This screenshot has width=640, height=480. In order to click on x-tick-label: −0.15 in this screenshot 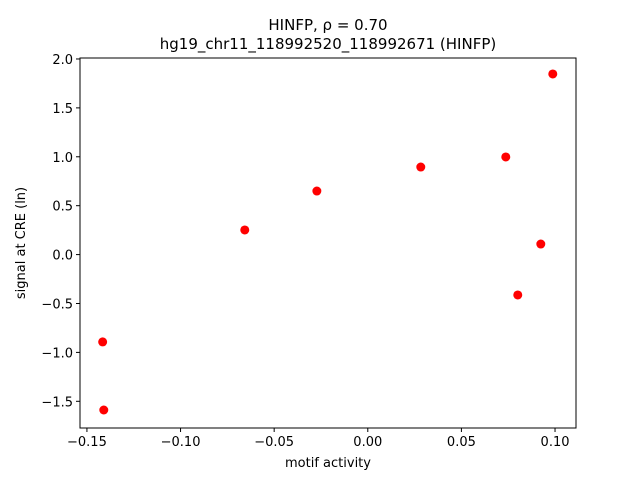, I will do `click(87, 442)`.